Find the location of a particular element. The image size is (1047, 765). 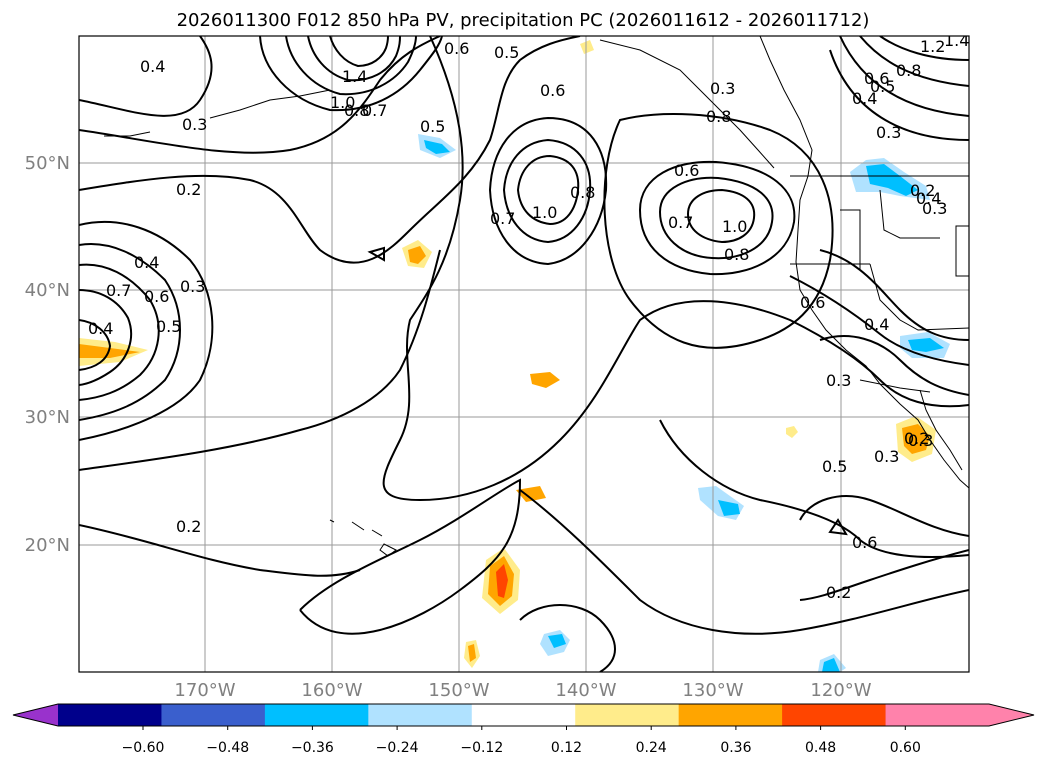

colorbar-tick-label: 0.12 is located at coordinates (566, 748).